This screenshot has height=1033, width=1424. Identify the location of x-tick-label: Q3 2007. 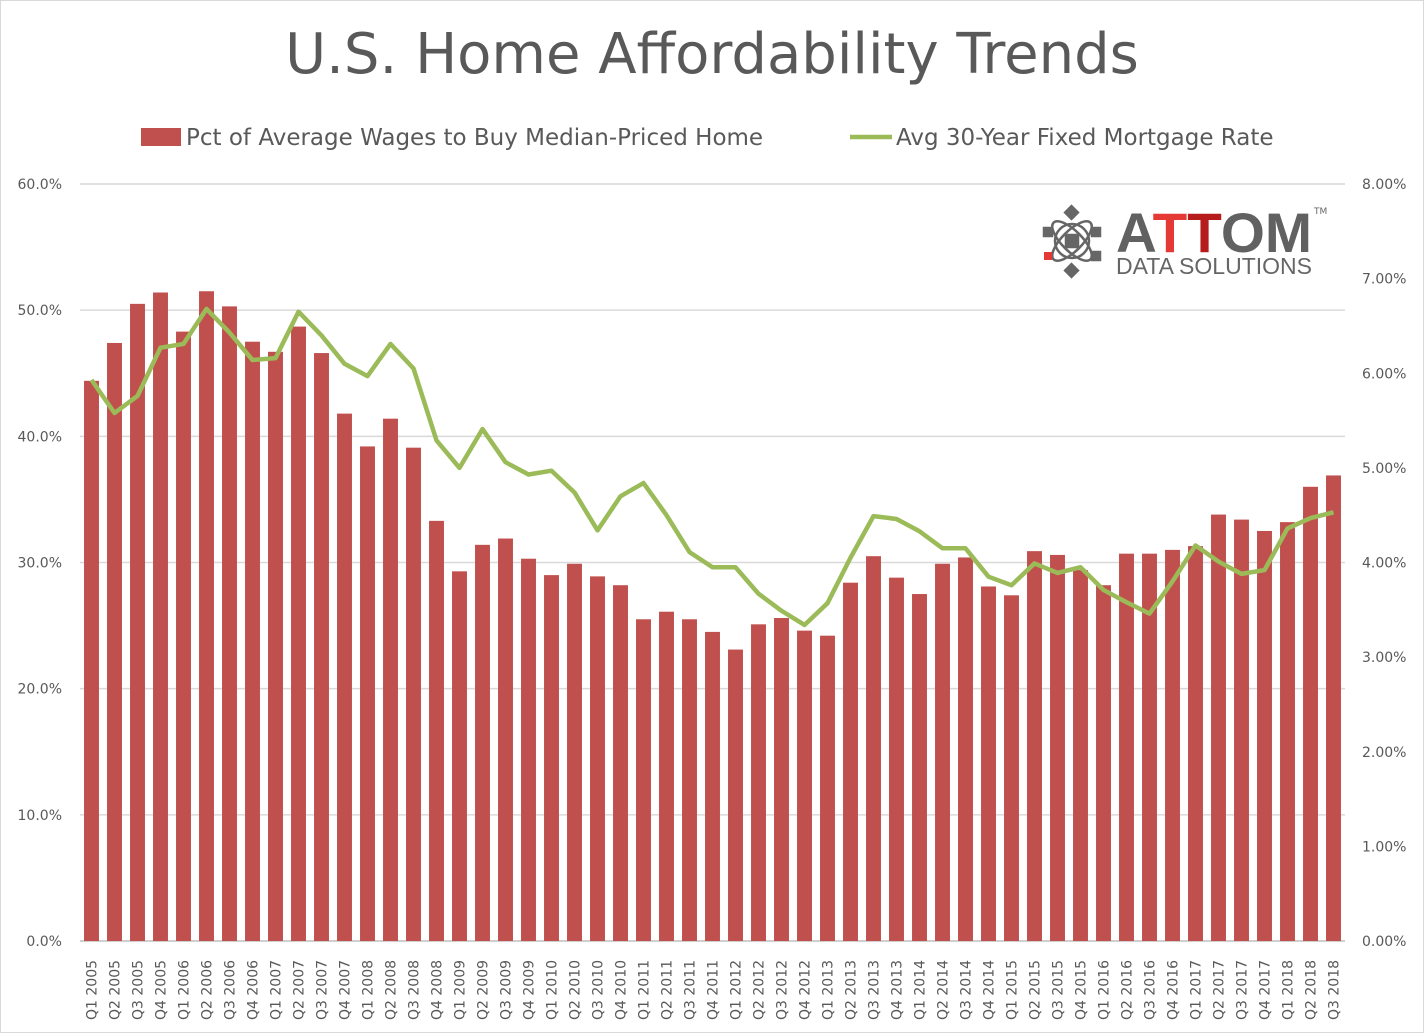
(323, 990).